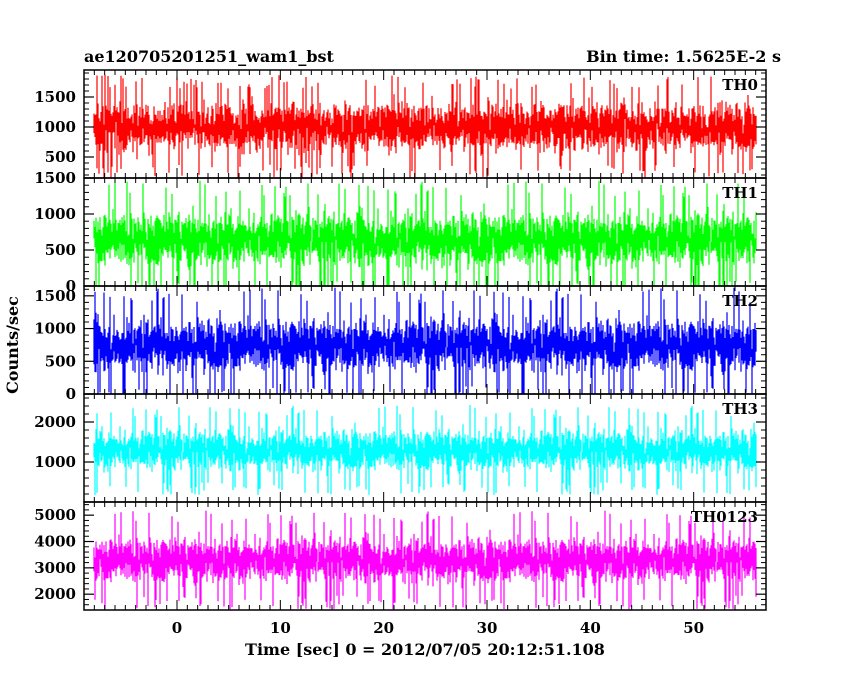 The width and height of the screenshot is (850, 680). I want to click on panel-label-th1: TH1, so click(740, 193).